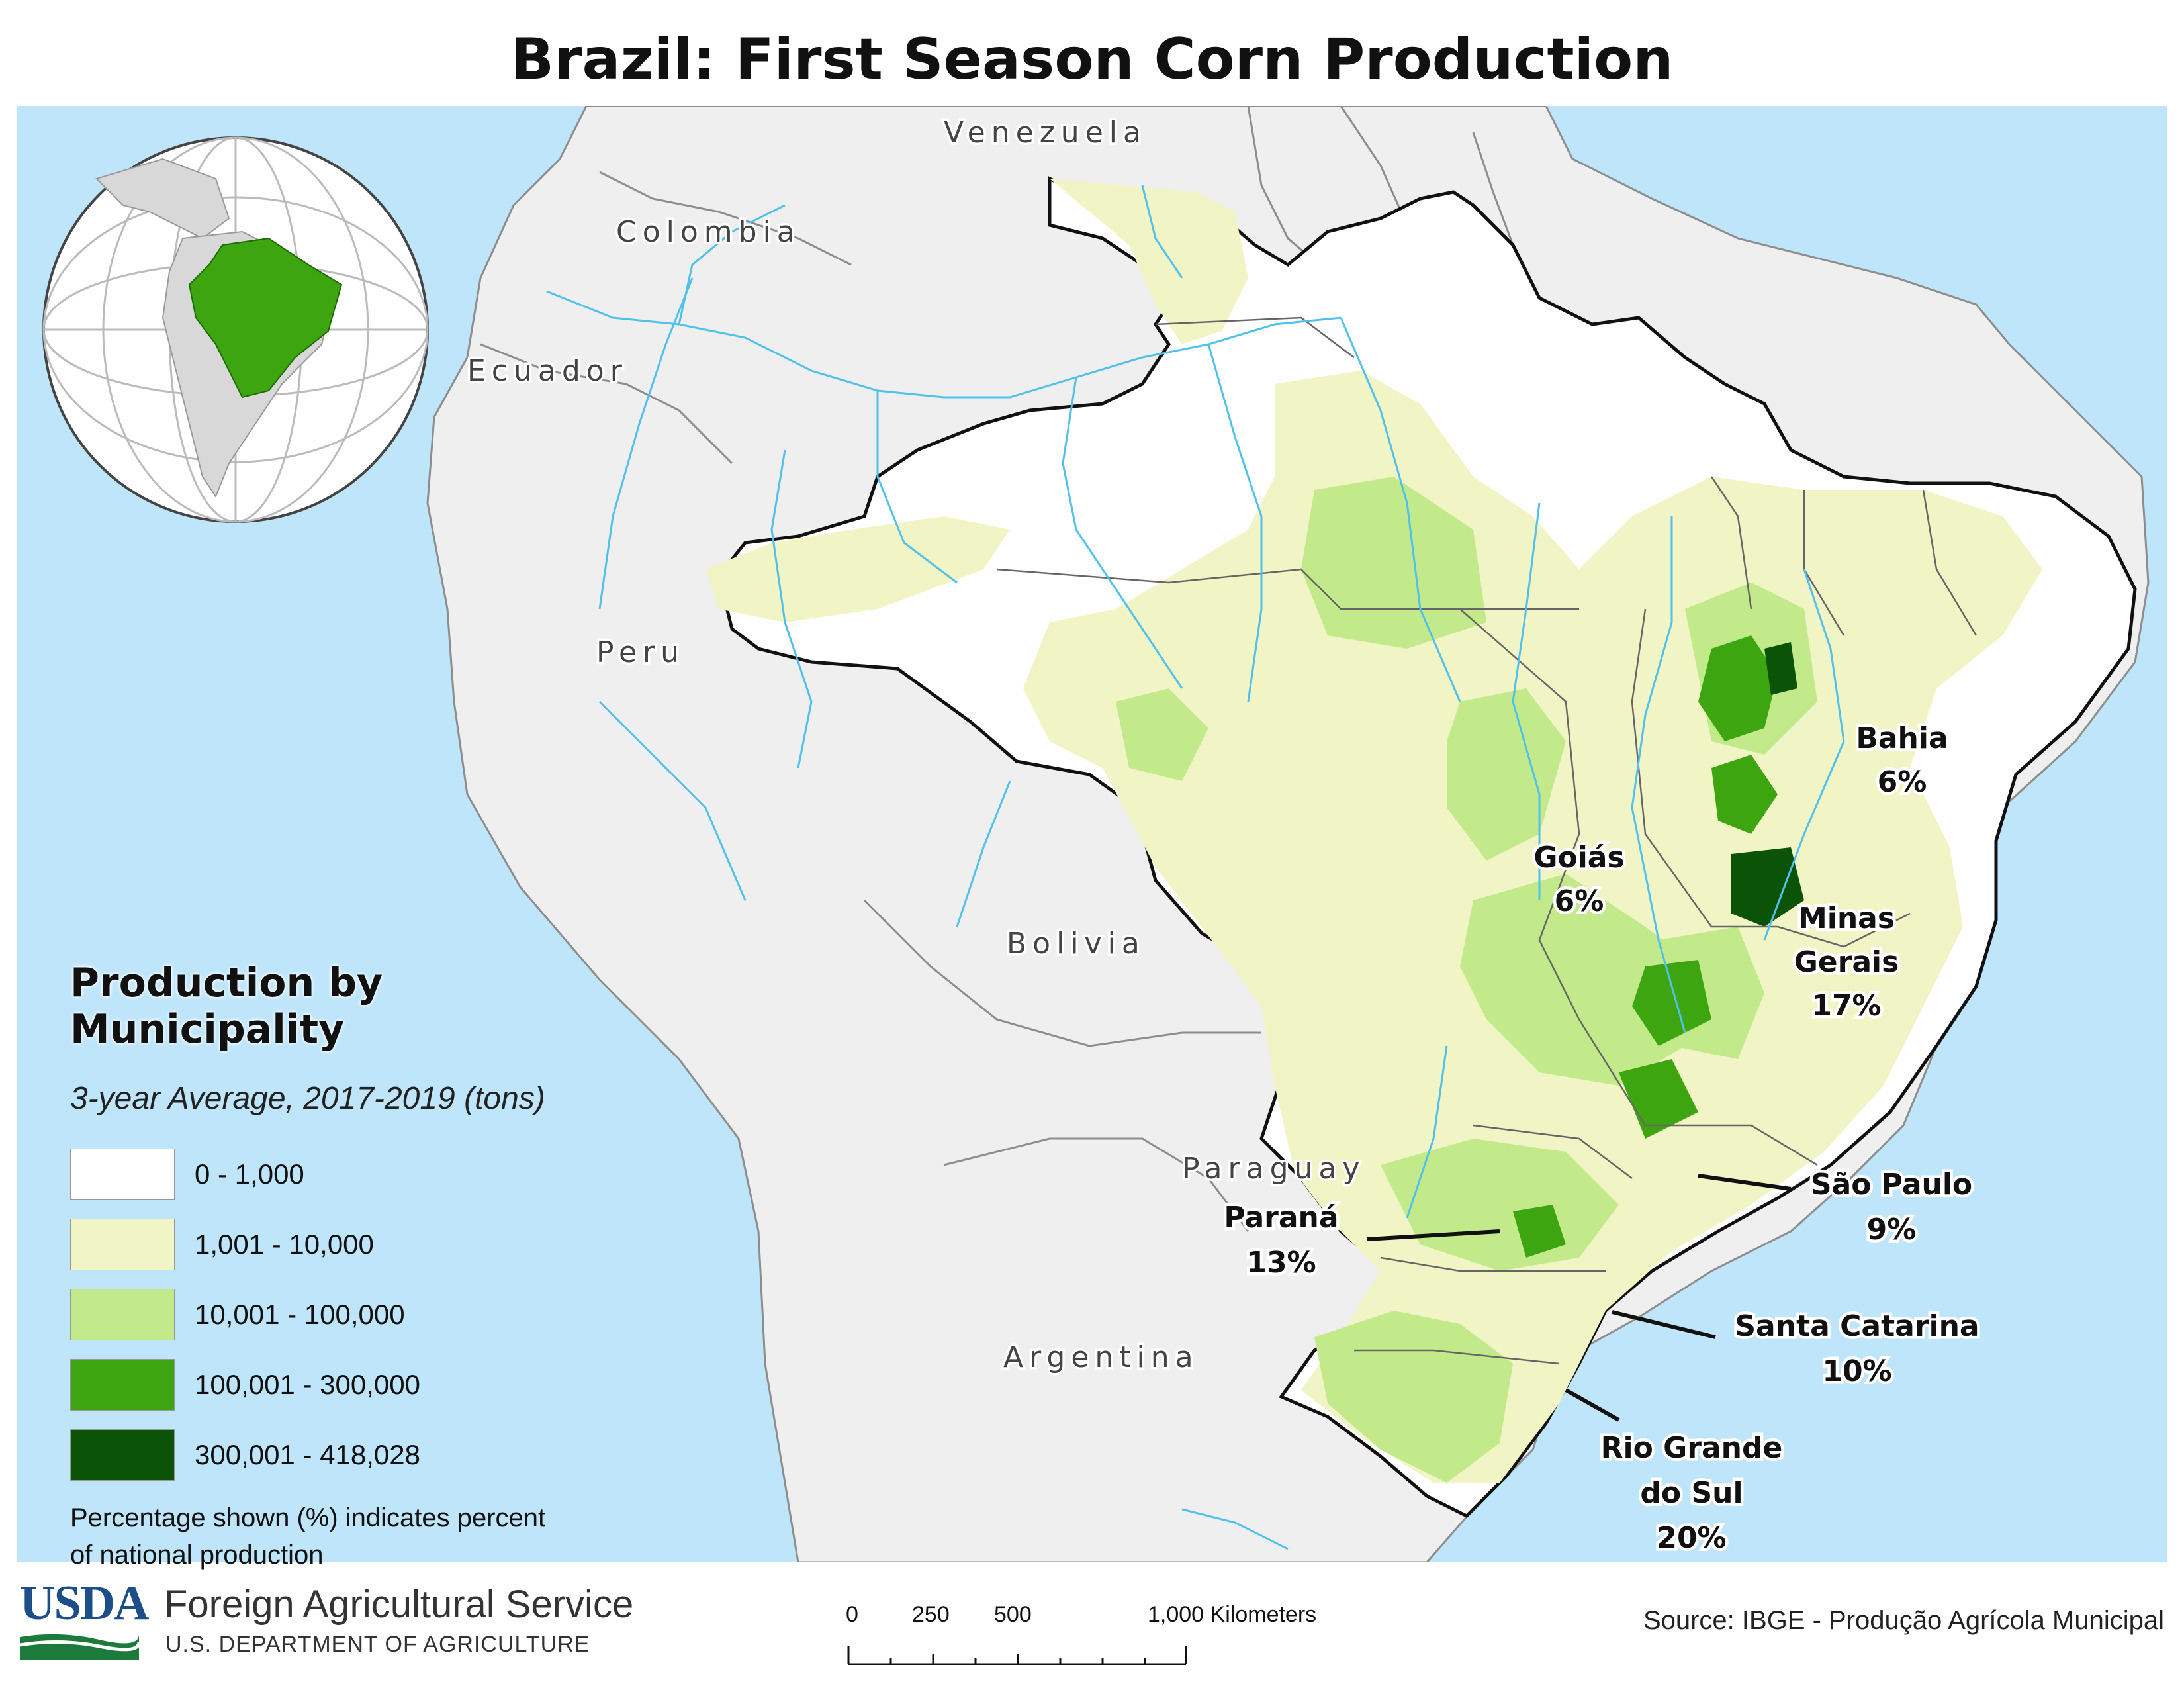  I want to click on label-paraguay: Paraguay, so click(1273, 1169).